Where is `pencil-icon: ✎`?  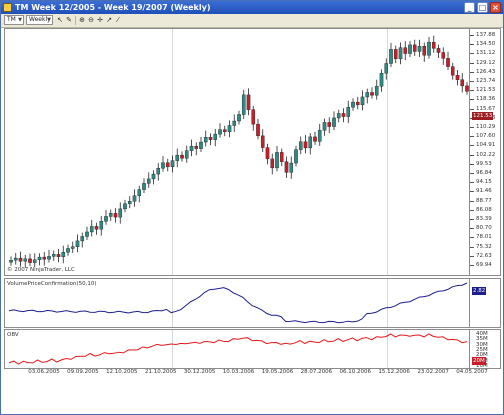 pencil-icon: ✎ is located at coordinates (69, 20).